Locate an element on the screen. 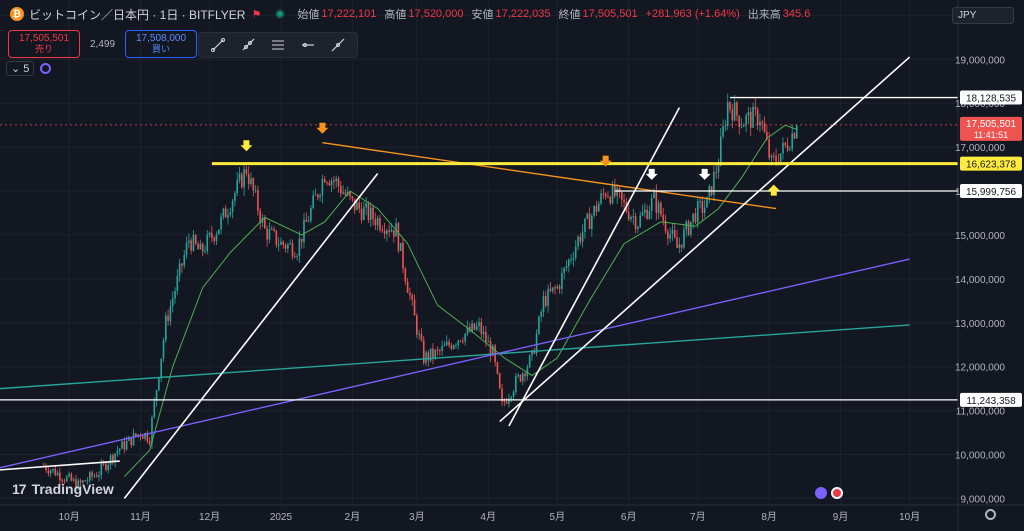  extended-line-tool-icon is located at coordinates (338, 45).